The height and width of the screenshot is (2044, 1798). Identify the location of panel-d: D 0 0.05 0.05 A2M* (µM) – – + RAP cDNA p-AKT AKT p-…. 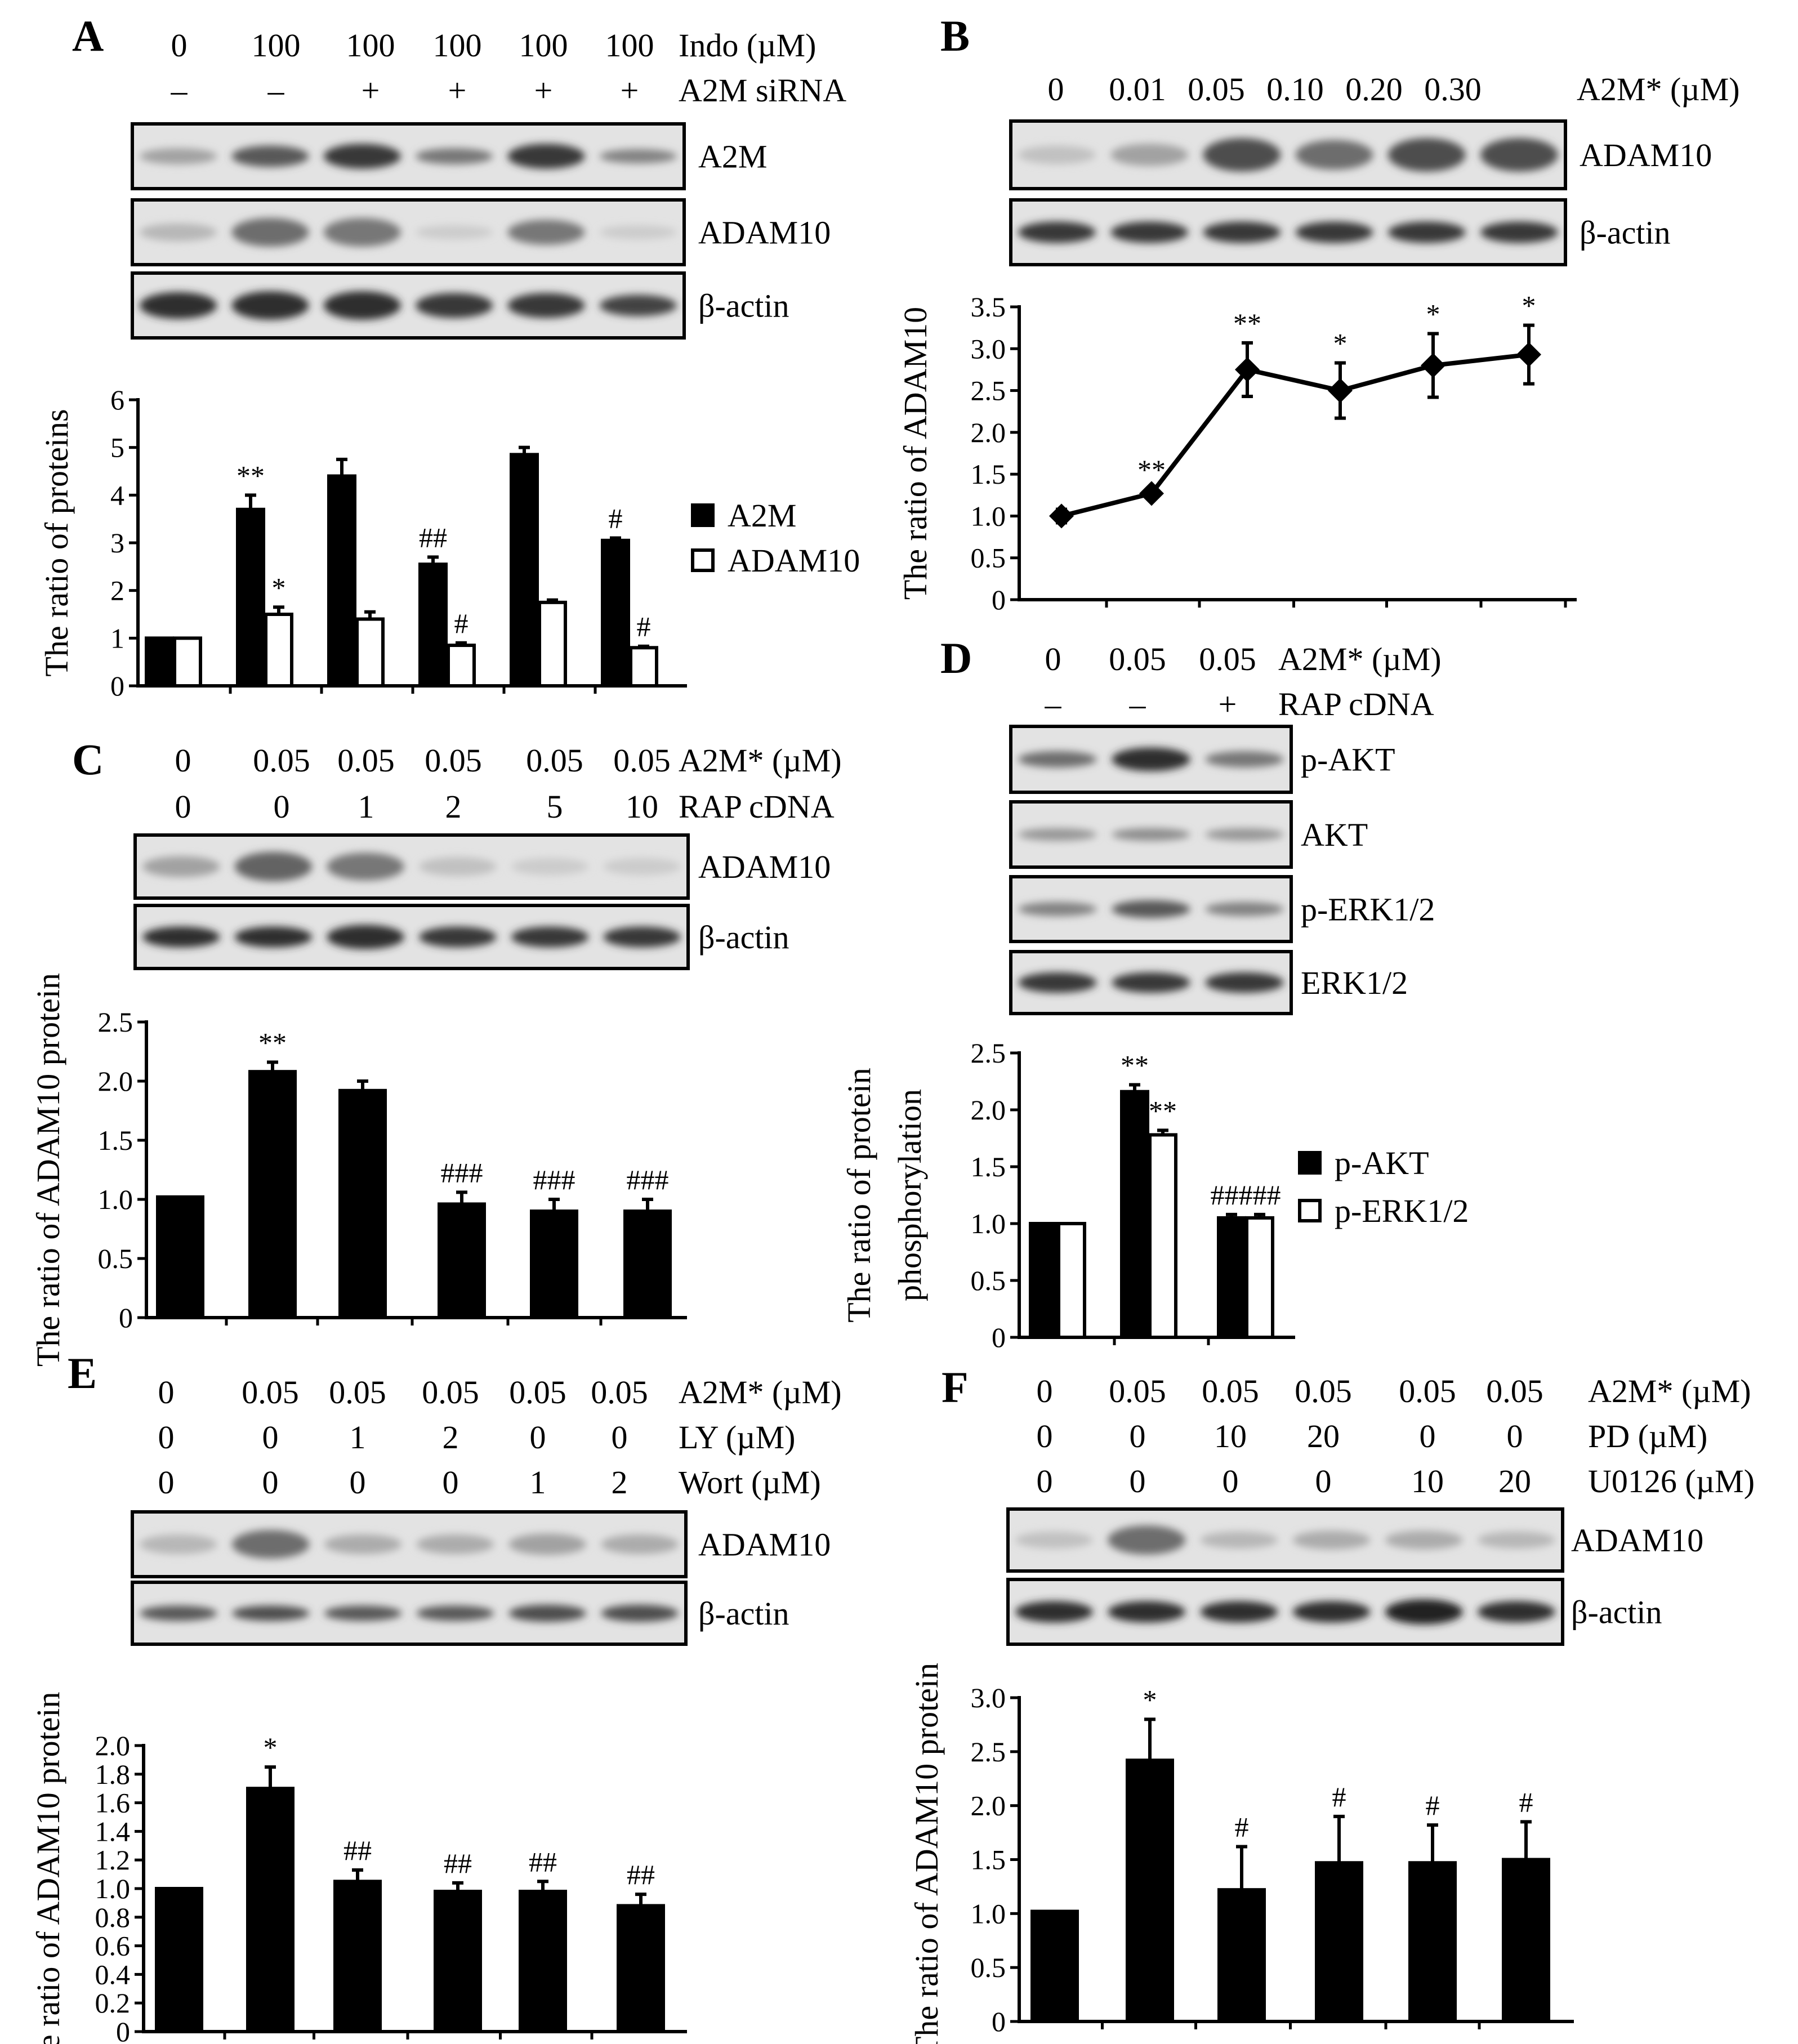
(1191, 824).